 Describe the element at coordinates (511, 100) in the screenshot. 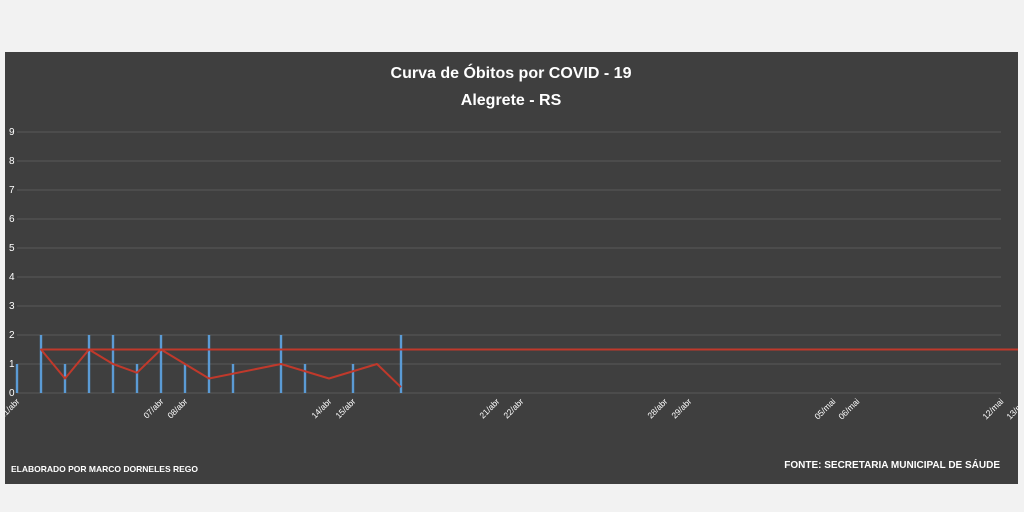

I see `chart-subtitle: Alegrete - RS` at that location.